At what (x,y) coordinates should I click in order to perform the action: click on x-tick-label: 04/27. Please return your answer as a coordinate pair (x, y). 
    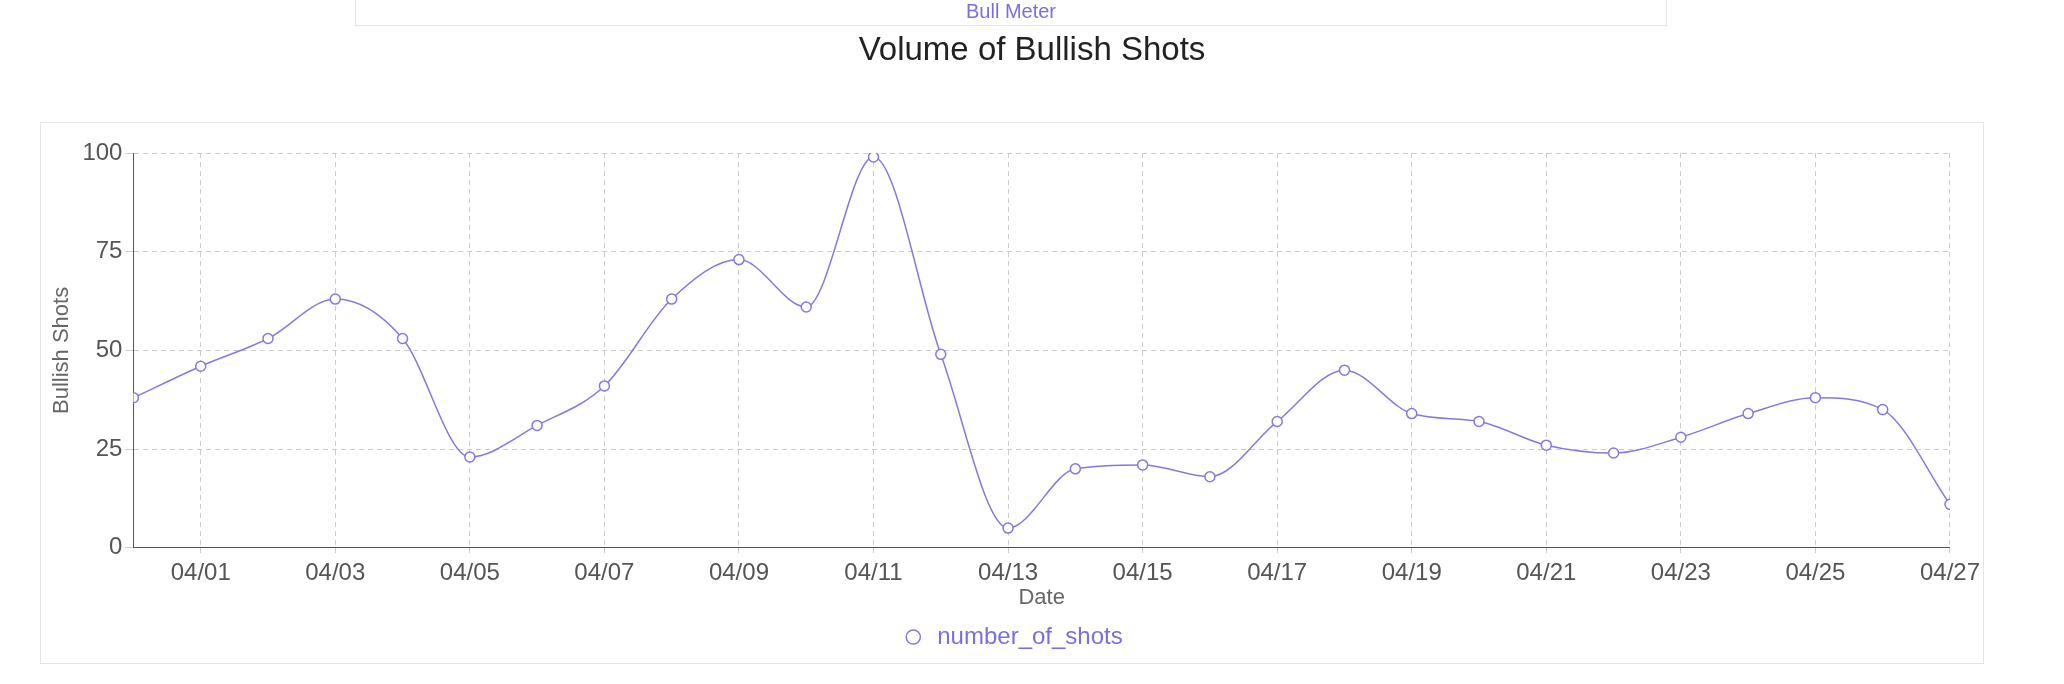
    Looking at the image, I should click on (1949, 571).